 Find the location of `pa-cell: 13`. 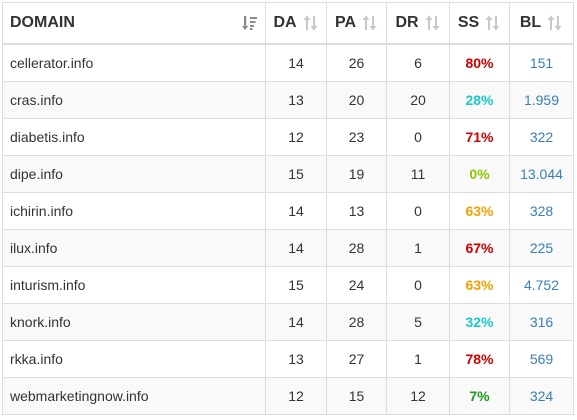

pa-cell: 13 is located at coordinates (356, 211).